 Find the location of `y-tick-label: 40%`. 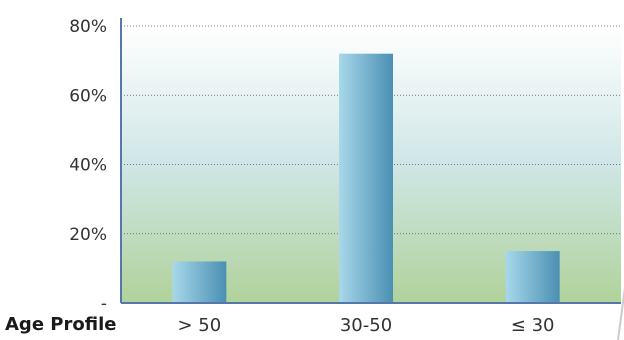

y-tick-label: 40% is located at coordinates (88, 166).